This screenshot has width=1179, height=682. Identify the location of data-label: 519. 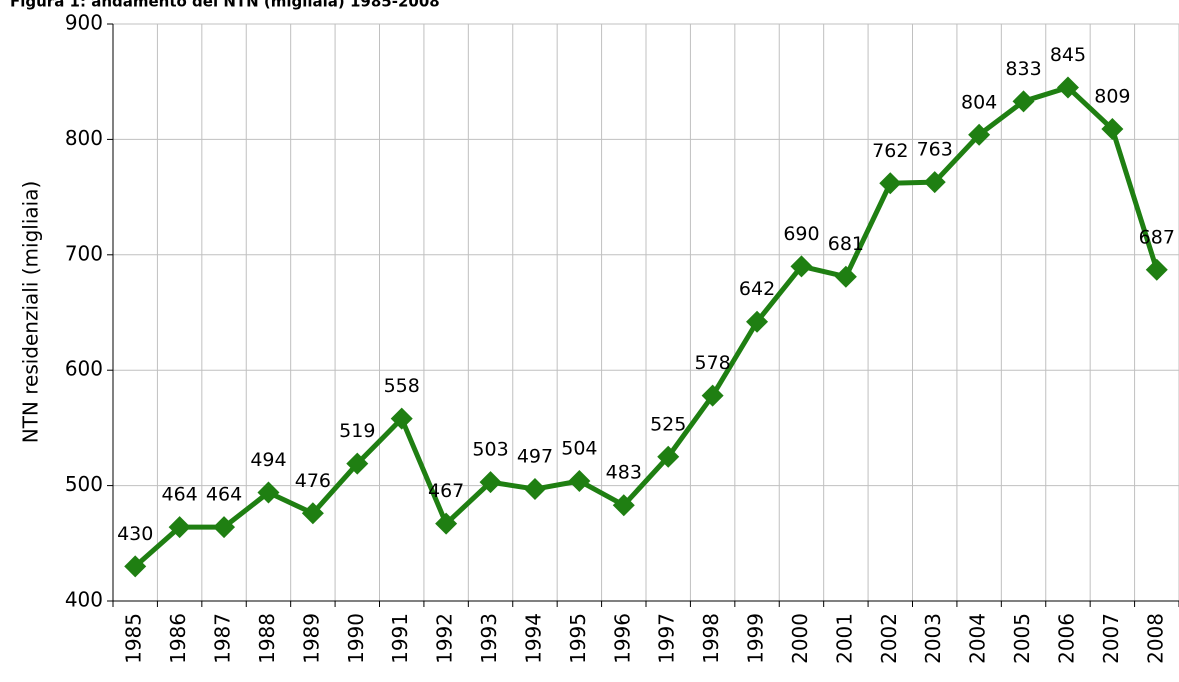
(357, 431).